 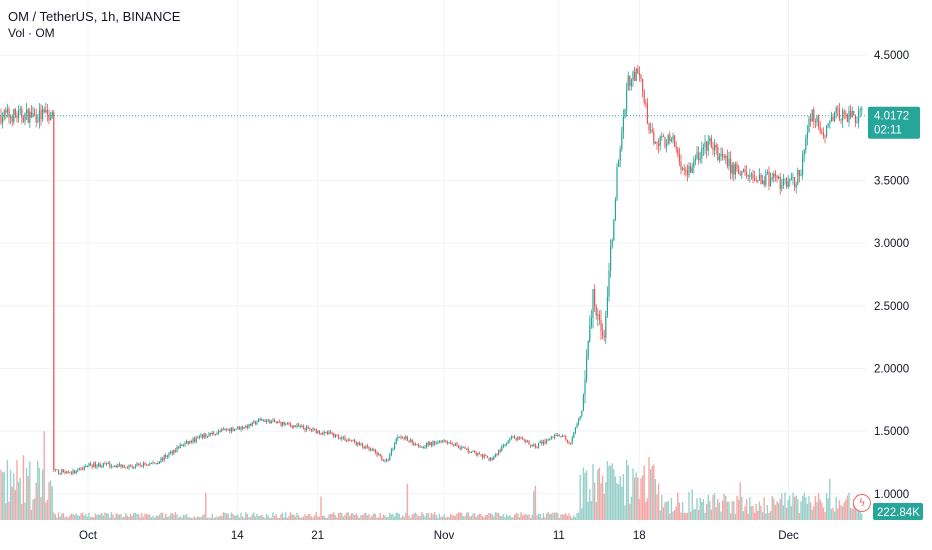 What do you see at coordinates (639, 536) in the screenshot?
I see `x-tick-label: 18` at bounding box center [639, 536].